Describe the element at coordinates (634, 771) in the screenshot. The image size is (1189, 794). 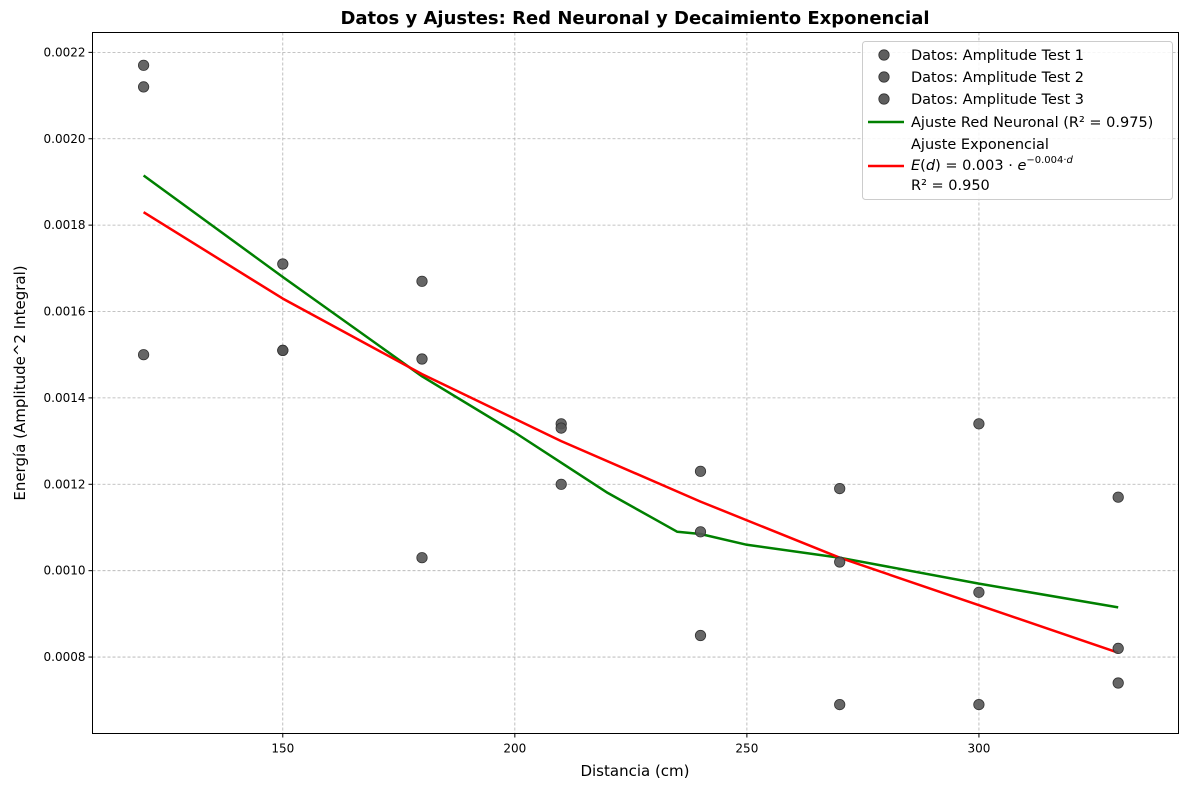
I see `x-axis-label: Distancia (cm)` at that location.